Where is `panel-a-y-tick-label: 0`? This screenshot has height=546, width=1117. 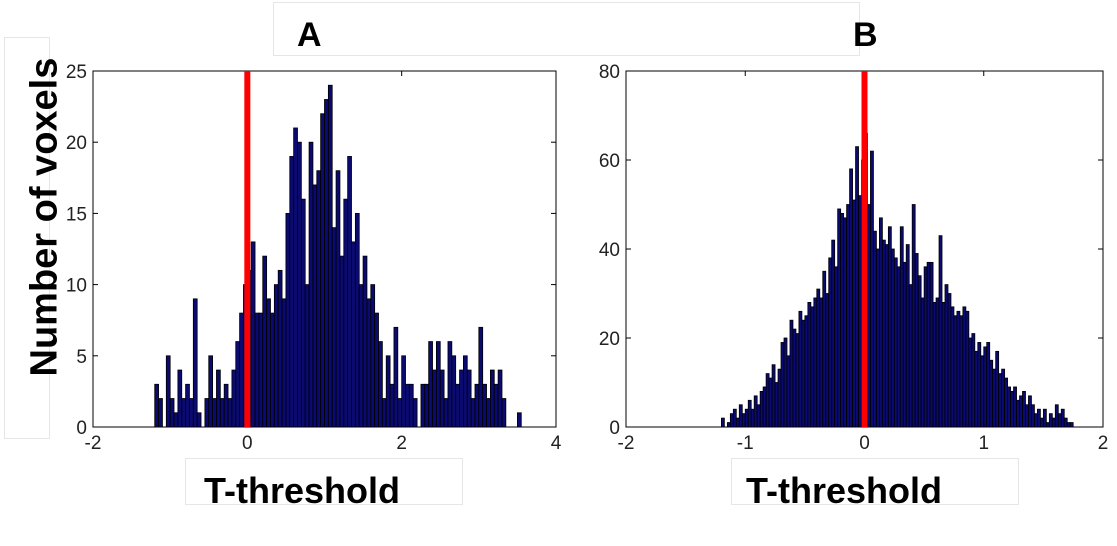
panel-a-y-tick-label: 0 is located at coordinates (81, 428).